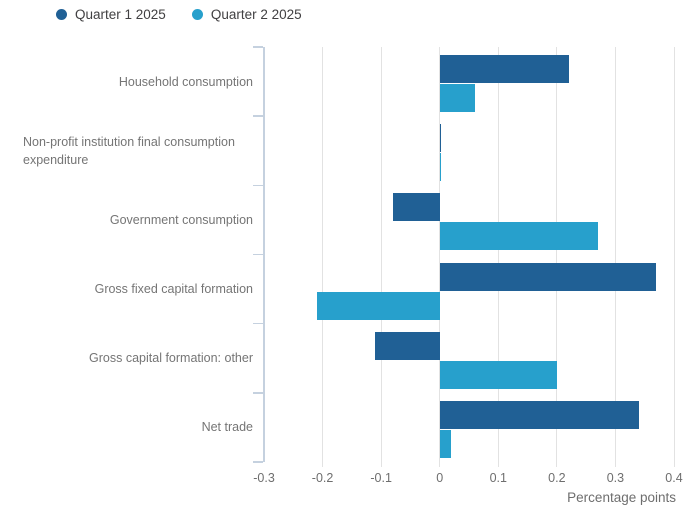 The image size is (700, 516). Describe the element at coordinates (539, 414) in the screenshot. I see `bar-series1-cat6` at that location.